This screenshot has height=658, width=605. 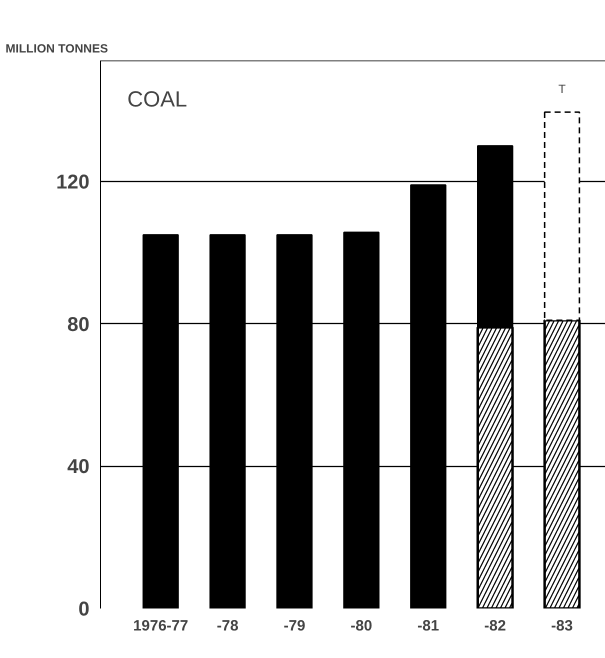 What do you see at coordinates (73, 182) in the screenshot?
I see `y-tick-label: 120` at bounding box center [73, 182].